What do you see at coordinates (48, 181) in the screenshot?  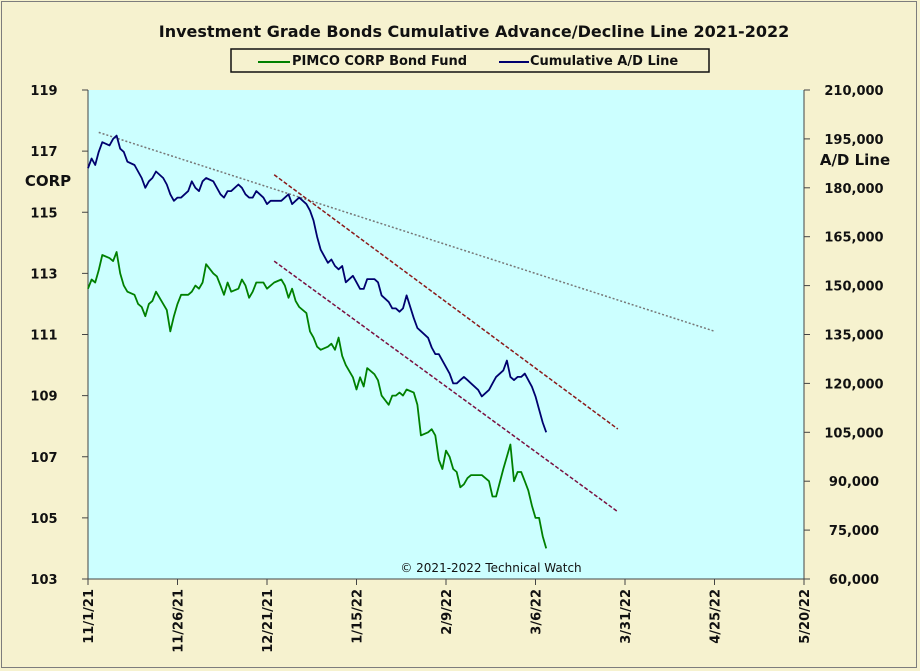 I see `left-axis-label: CORP` at bounding box center [48, 181].